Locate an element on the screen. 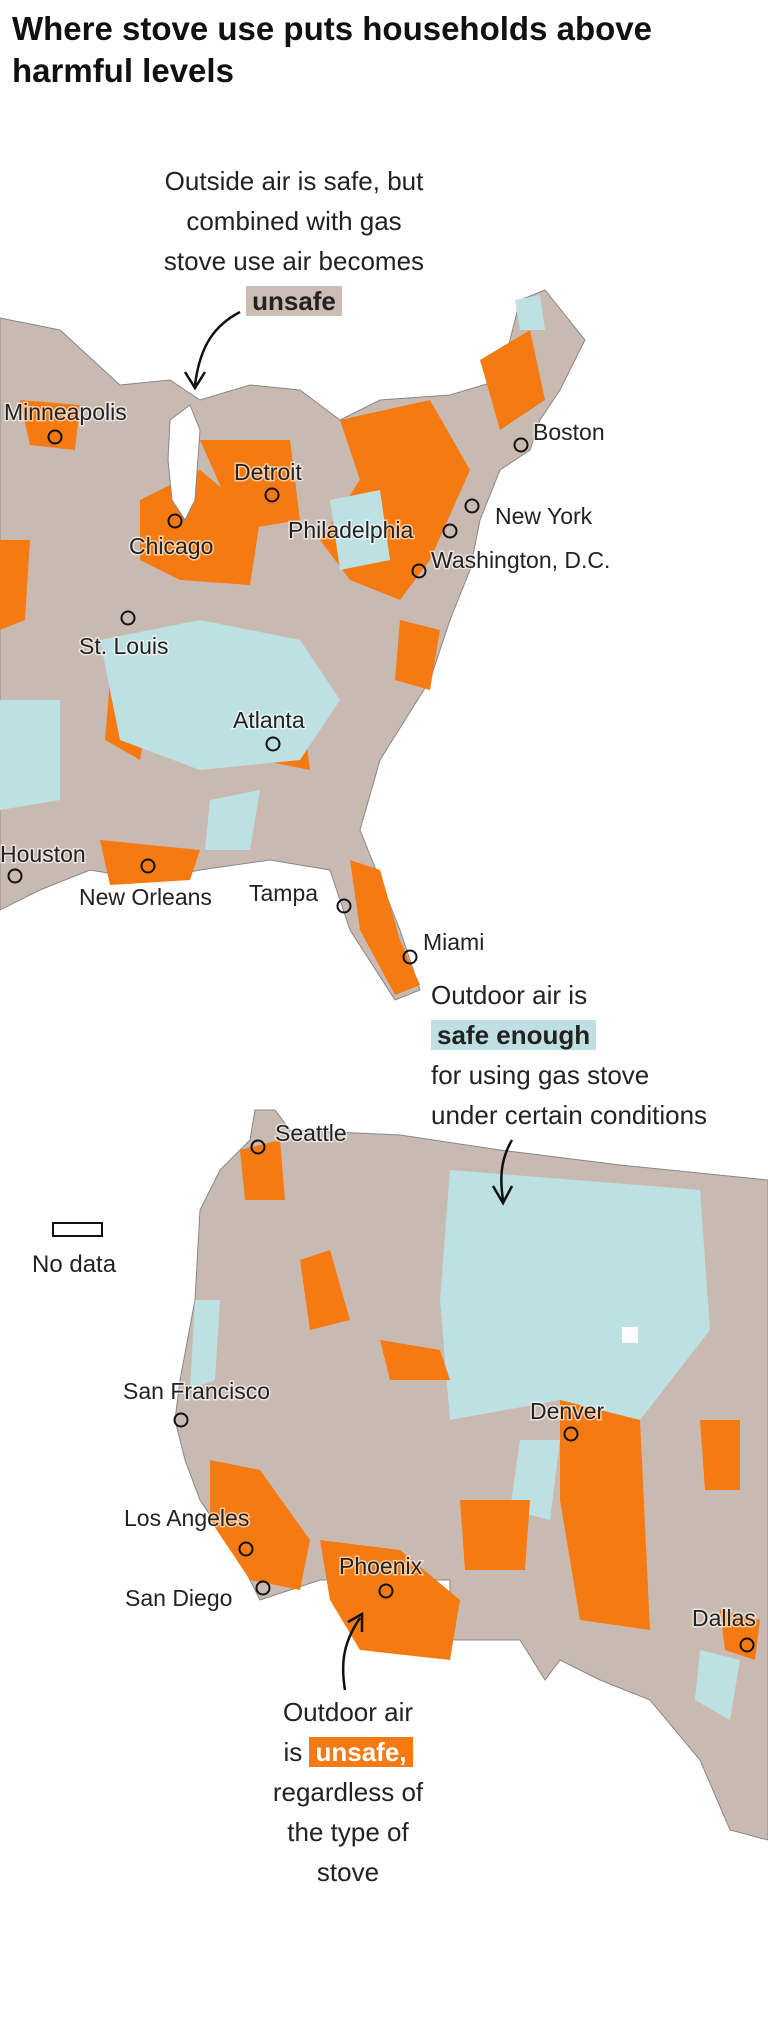 The image size is (768, 2024). annotation-highlight: unsafe is located at coordinates (294, 301).